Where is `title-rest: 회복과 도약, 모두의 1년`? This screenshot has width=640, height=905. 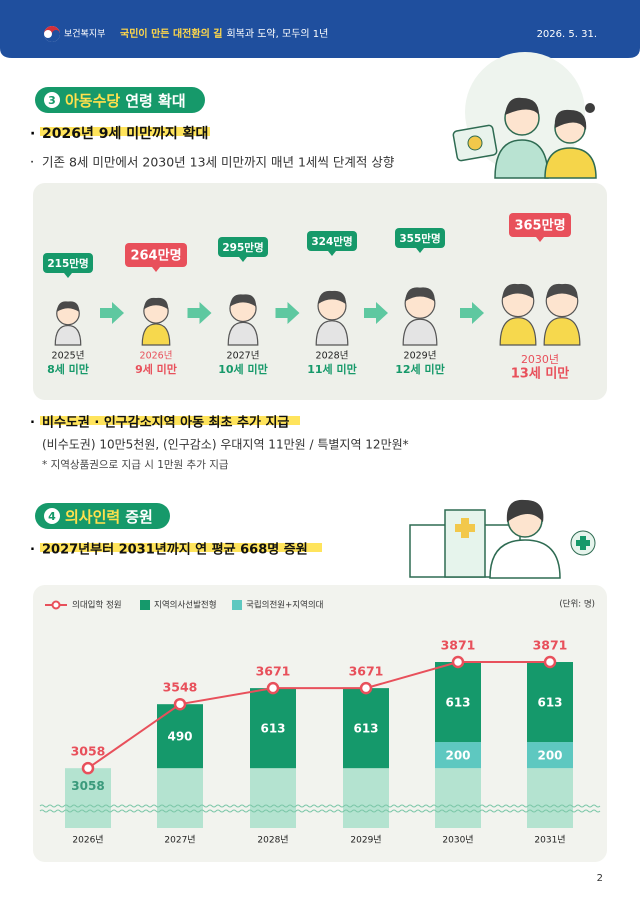 title-rest: 회복과 도약, 모두의 1년 is located at coordinates (277, 34).